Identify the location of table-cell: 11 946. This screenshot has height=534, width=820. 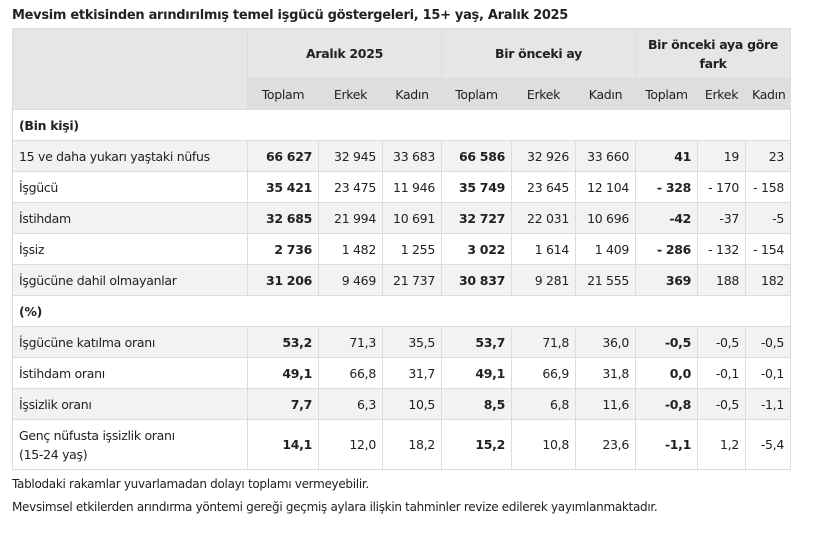
(412, 187).